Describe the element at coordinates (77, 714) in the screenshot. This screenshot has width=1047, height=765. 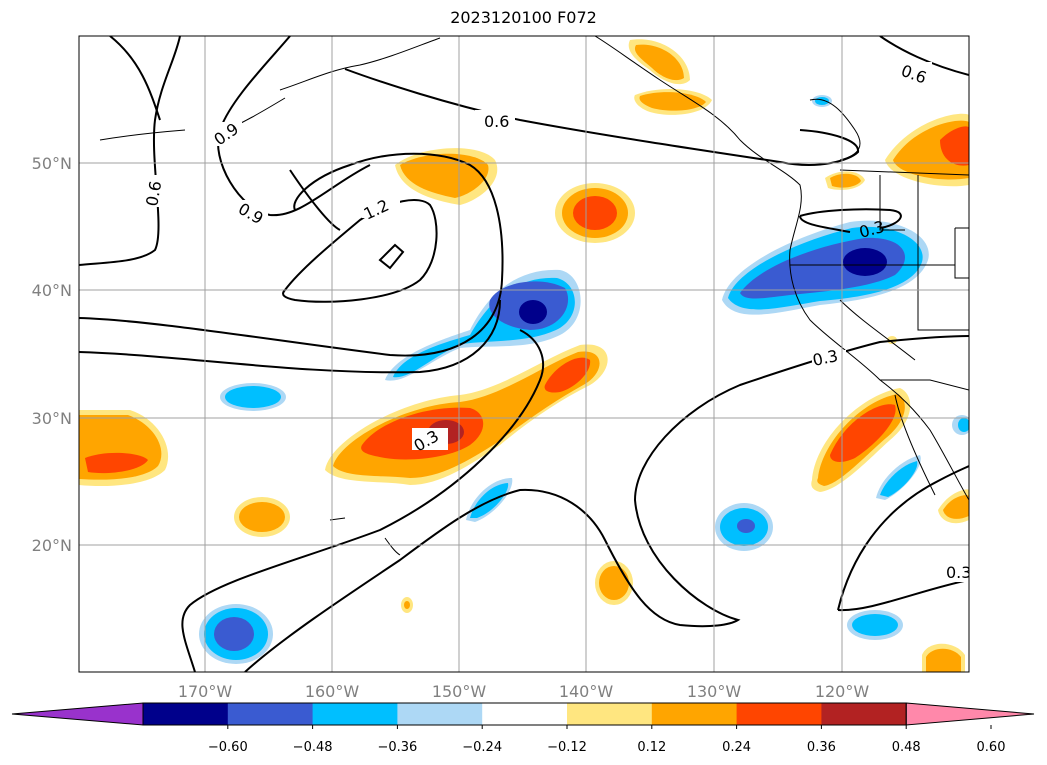
I see `colorbar-extend-low` at that location.